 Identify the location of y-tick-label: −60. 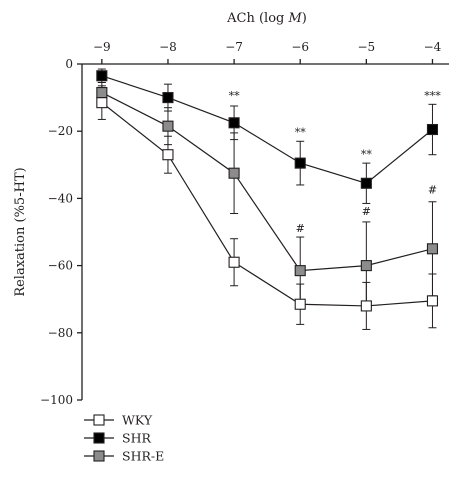
(60, 266).